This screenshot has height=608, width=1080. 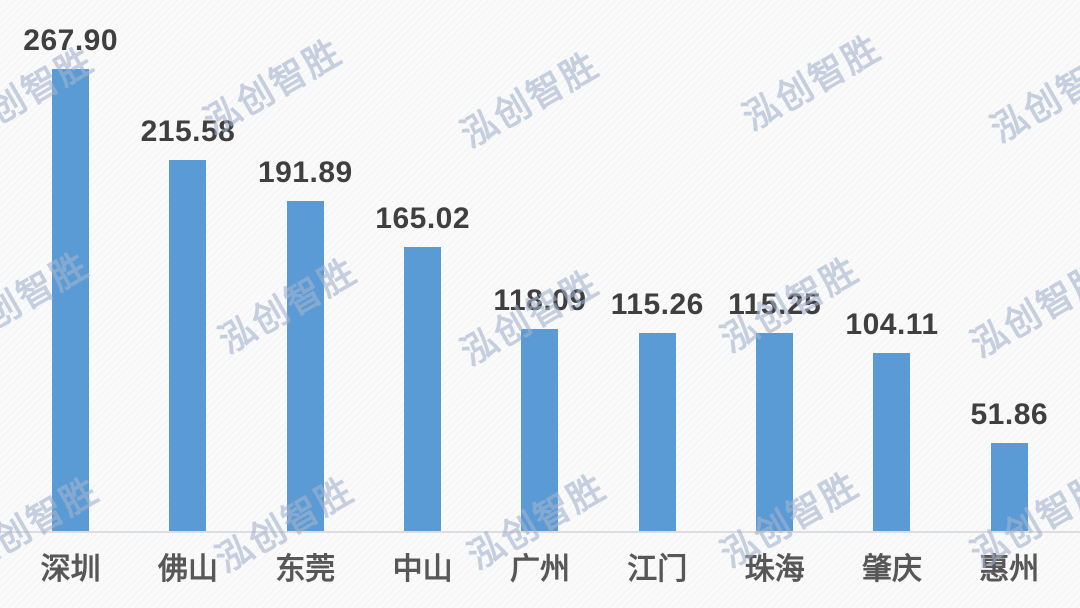 I want to click on bar-column: 115.25, so click(x=774, y=266).